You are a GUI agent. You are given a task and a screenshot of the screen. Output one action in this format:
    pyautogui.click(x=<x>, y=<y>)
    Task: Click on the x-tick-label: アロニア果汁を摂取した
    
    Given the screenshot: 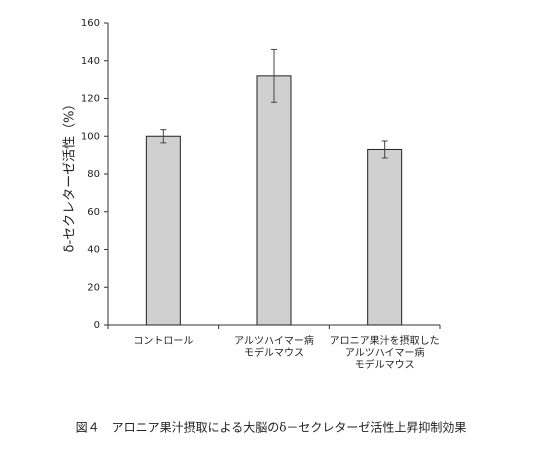 What is the action you would take?
    pyautogui.click(x=385, y=340)
    